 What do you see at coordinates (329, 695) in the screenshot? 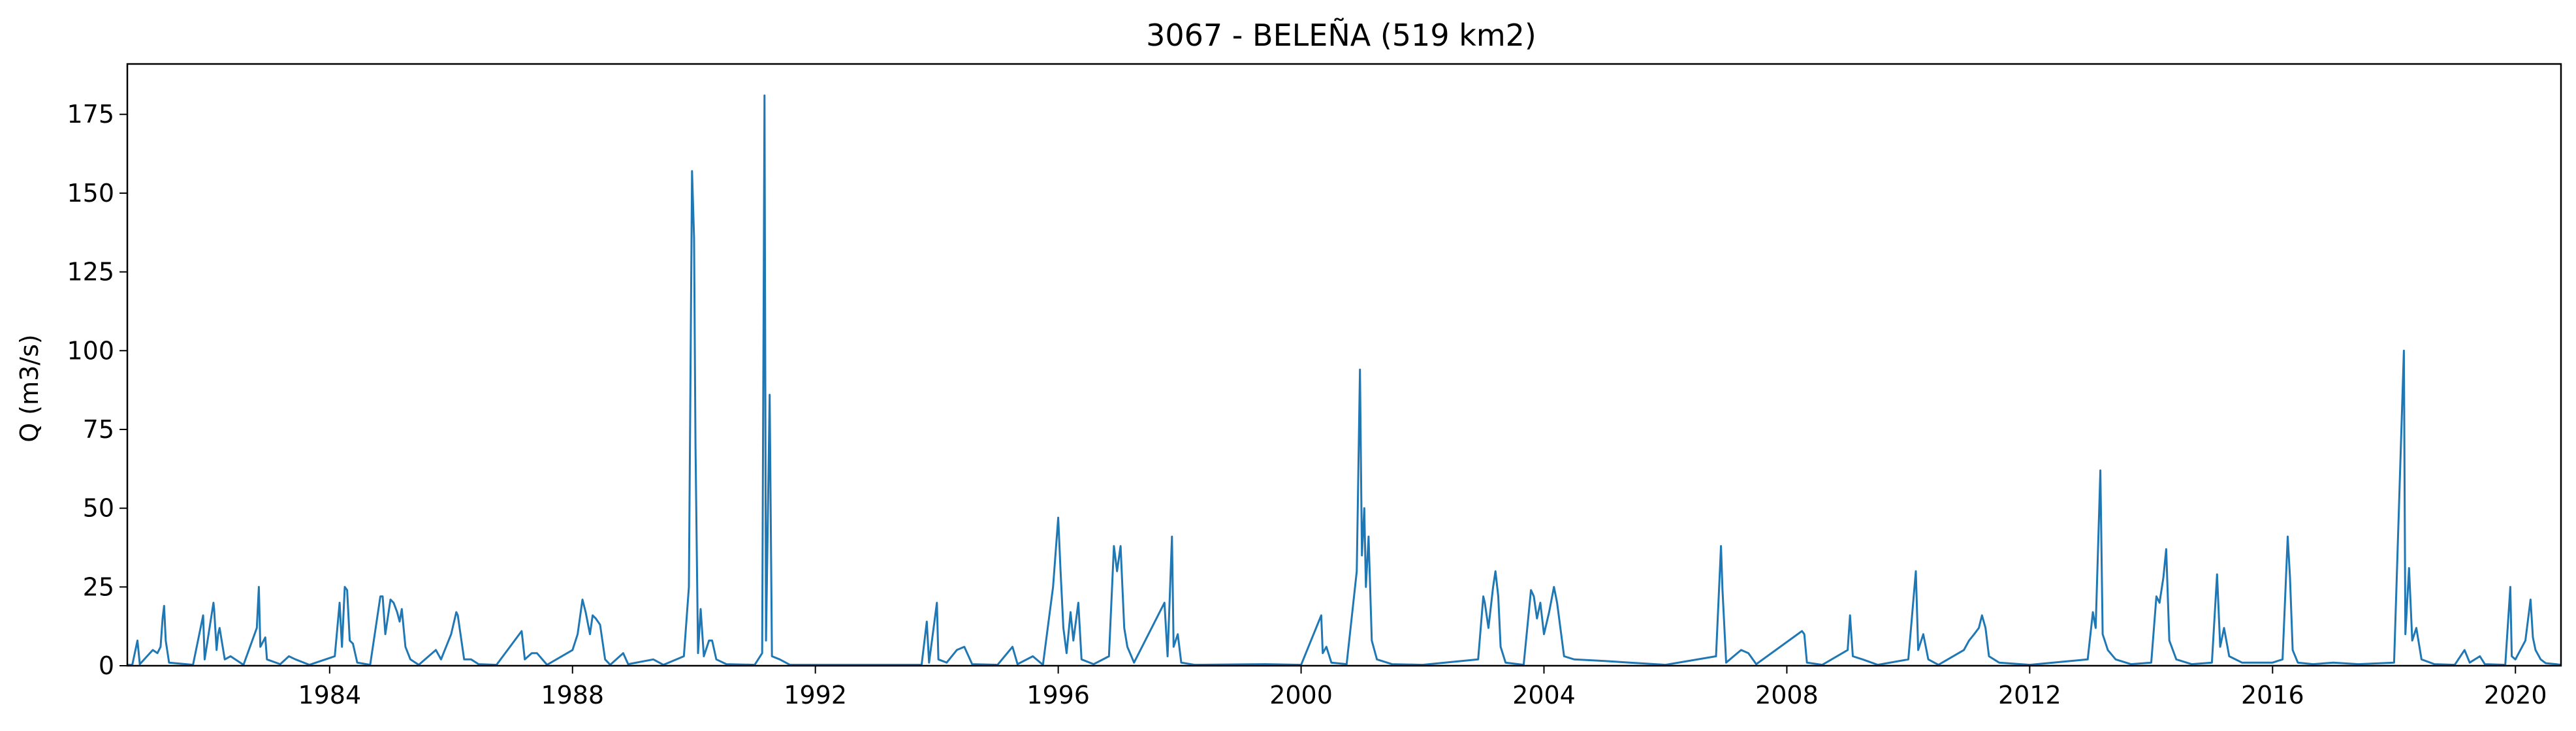
I see `x-tick-label: 1984` at bounding box center [329, 695].